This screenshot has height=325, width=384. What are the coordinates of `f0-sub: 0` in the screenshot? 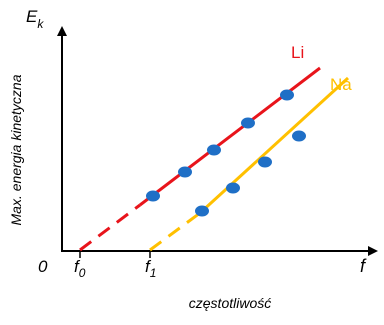 It's located at (82, 273).